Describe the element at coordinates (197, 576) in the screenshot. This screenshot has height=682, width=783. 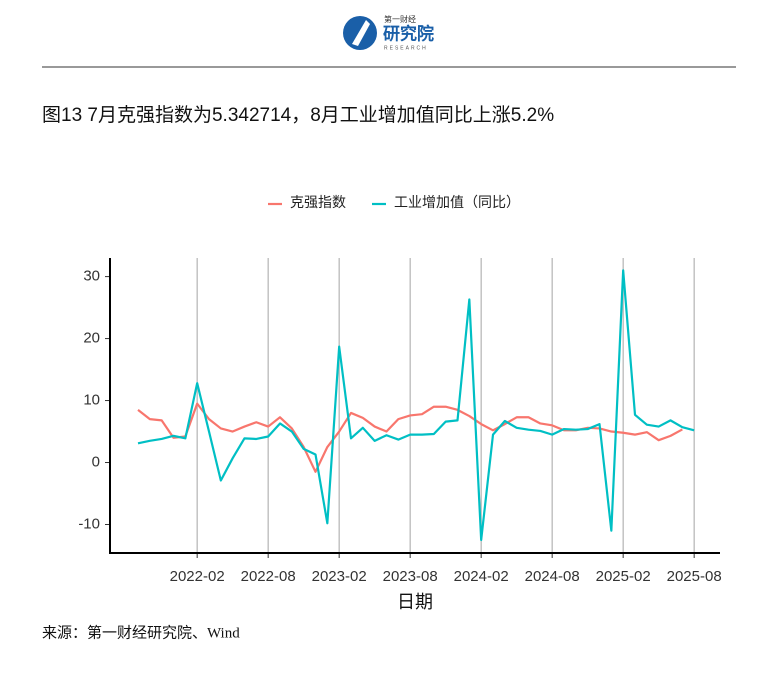
I see `x-tick-label: 2022-02` at that location.